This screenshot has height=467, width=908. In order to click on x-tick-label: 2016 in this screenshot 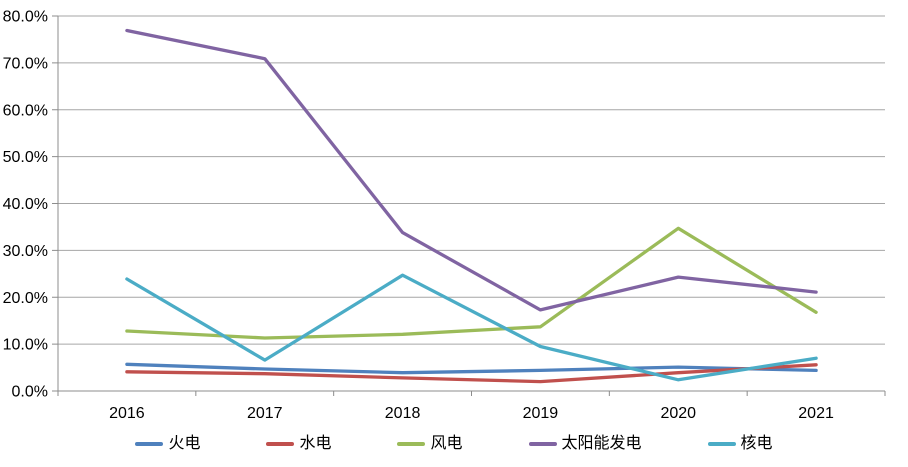, I will do `click(127, 413)`.